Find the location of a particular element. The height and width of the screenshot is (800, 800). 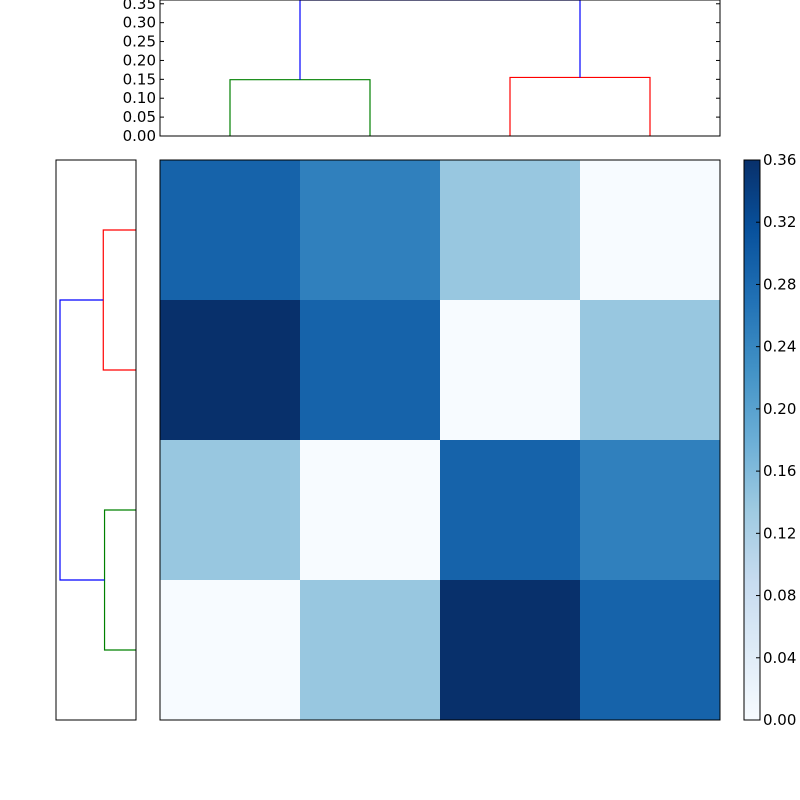

top-dendrogram-ytick-label: 0.15 is located at coordinates (139, 79).